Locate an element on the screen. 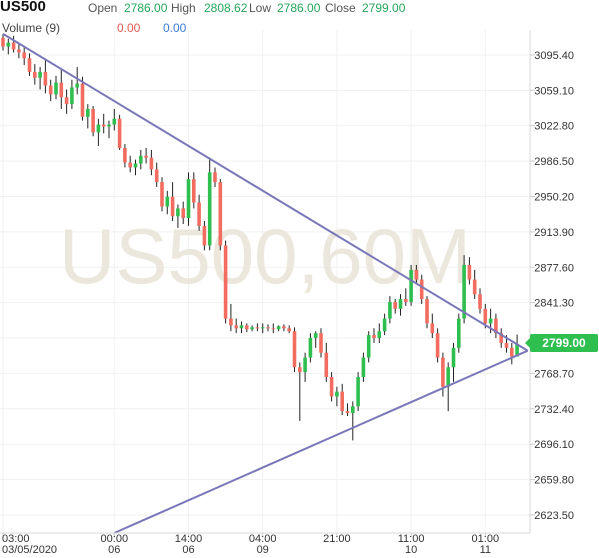 The height and width of the screenshot is (558, 599). price-tick-label: 3022.80 is located at coordinates (554, 127).